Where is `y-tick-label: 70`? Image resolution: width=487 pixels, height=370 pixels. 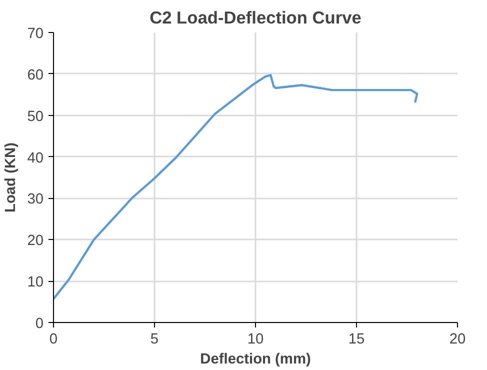
y-tick-label: 70 is located at coordinates (35, 34).